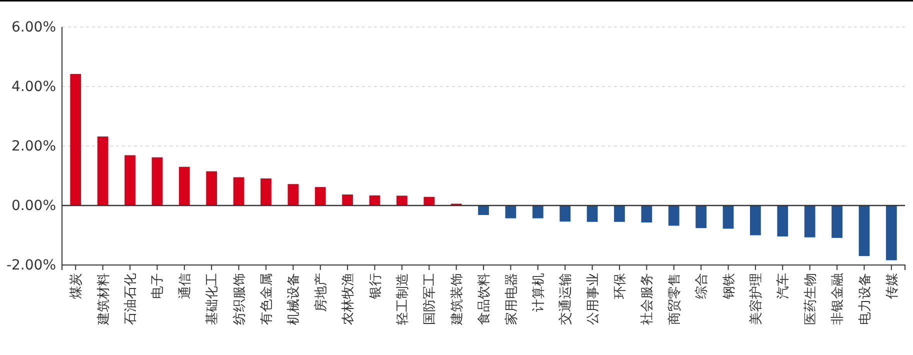  Describe the element at coordinates (756, 299) in the screenshot. I see `x-tick-label: 美容护理` at that location.